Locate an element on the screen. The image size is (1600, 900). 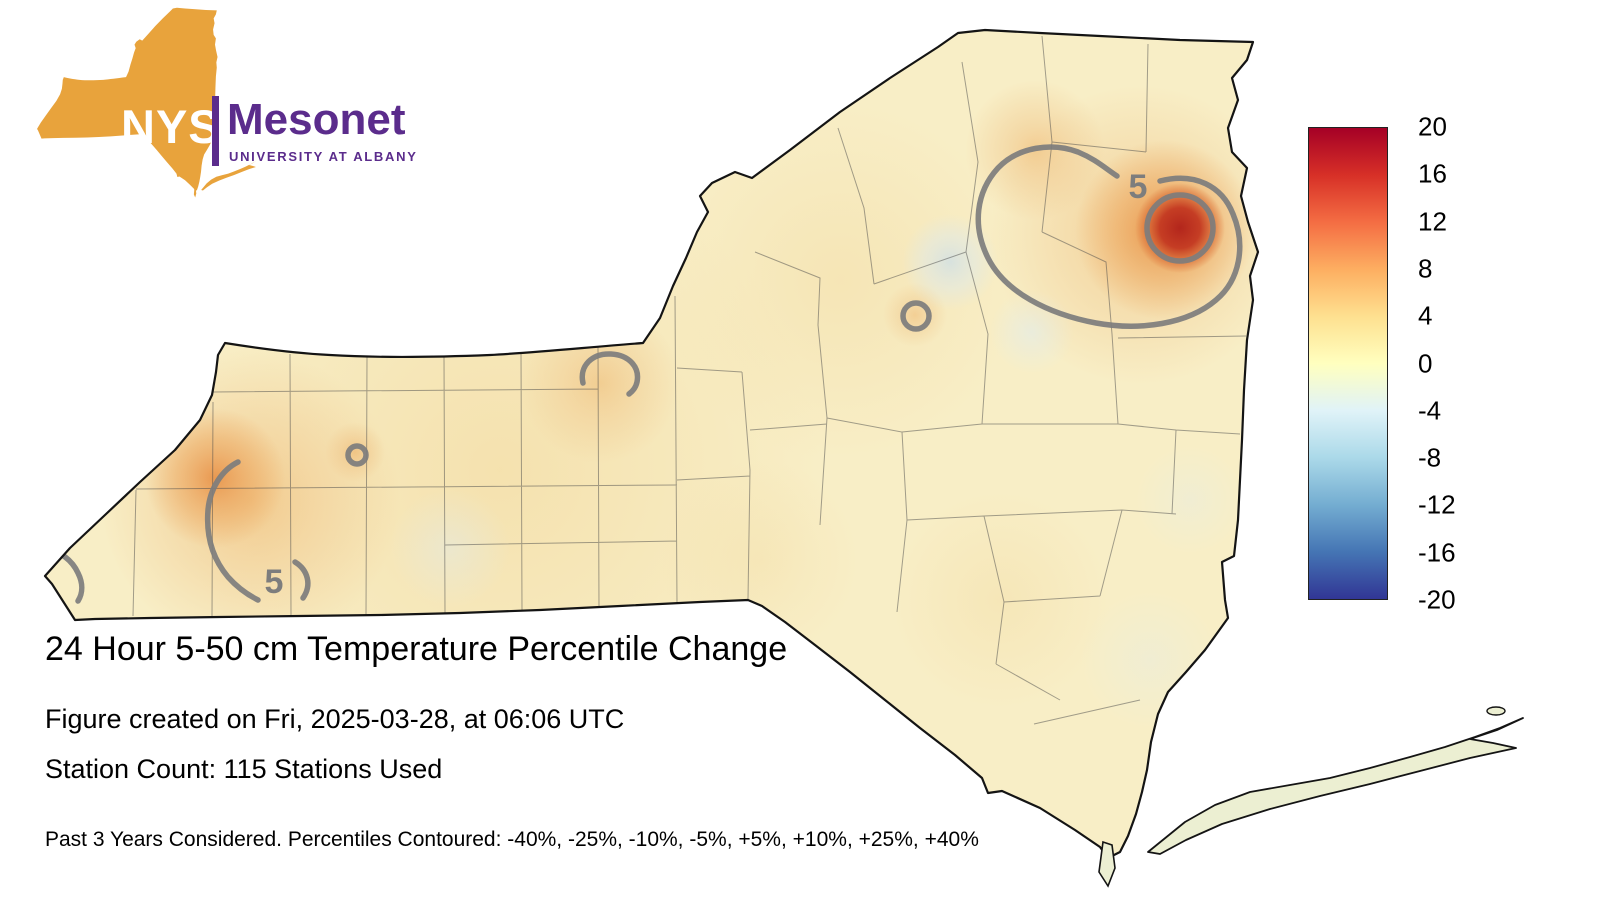
logo-nys-text: NYS is located at coordinates (171, 126).